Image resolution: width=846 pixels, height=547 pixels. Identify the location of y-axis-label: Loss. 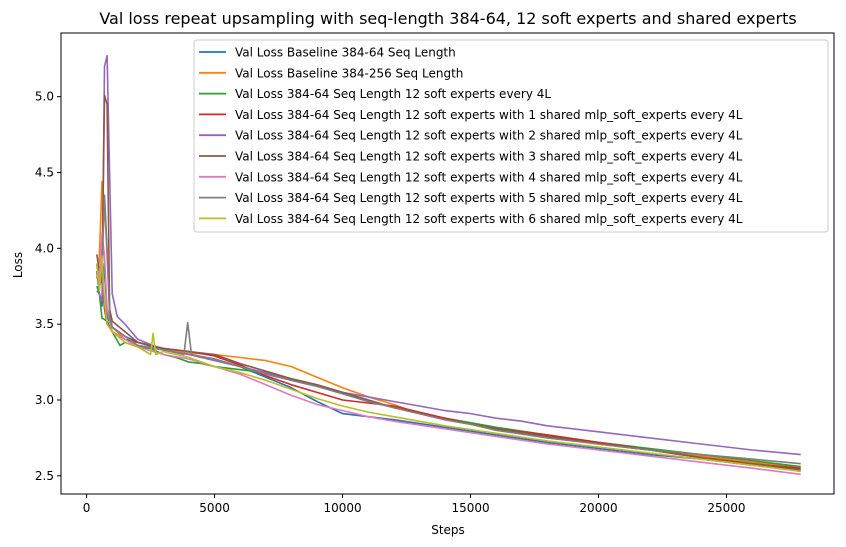
(18, 265).